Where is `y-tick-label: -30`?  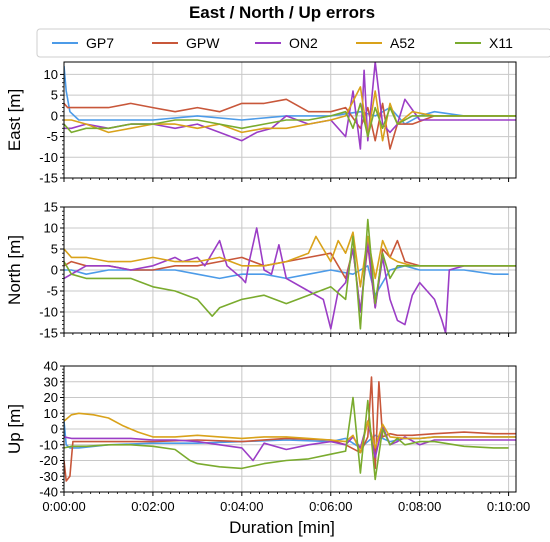
y-tick-label: -30 is located at coordinates (48, 476).